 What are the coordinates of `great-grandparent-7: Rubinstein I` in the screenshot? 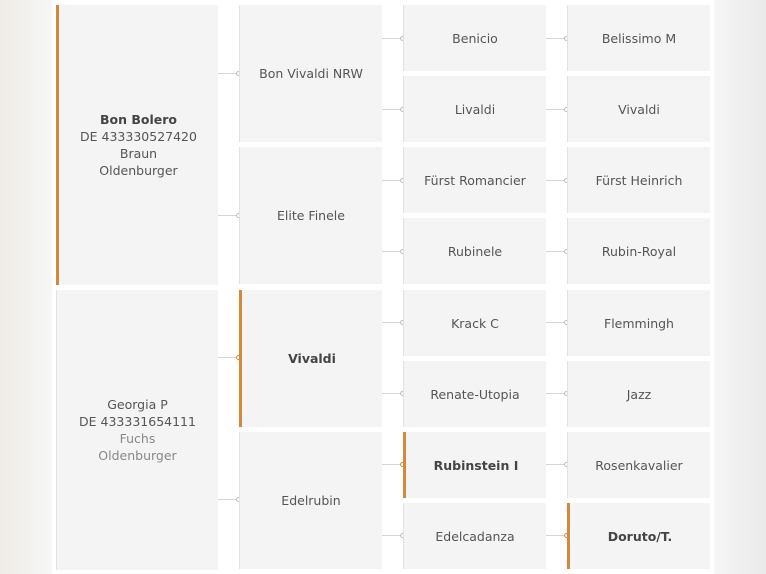 It's located at (474, 465).